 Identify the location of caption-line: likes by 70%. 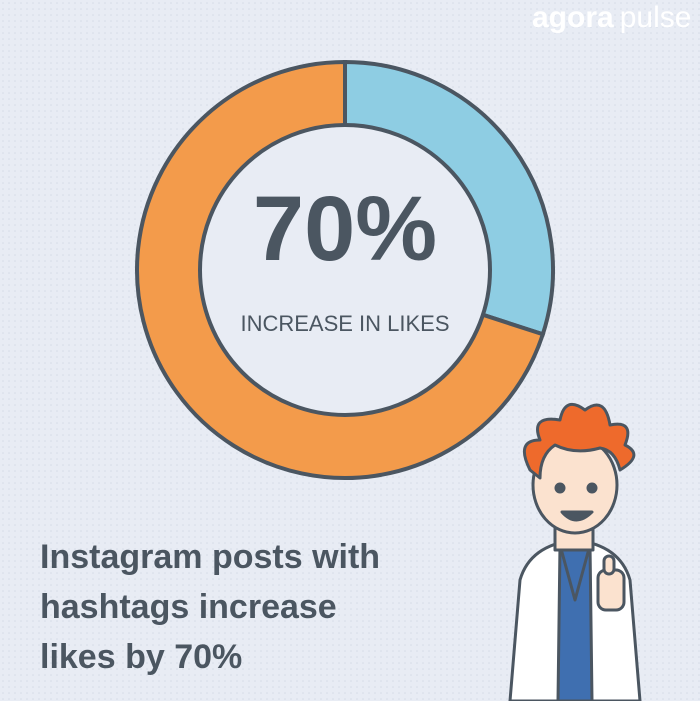
(141, 657).